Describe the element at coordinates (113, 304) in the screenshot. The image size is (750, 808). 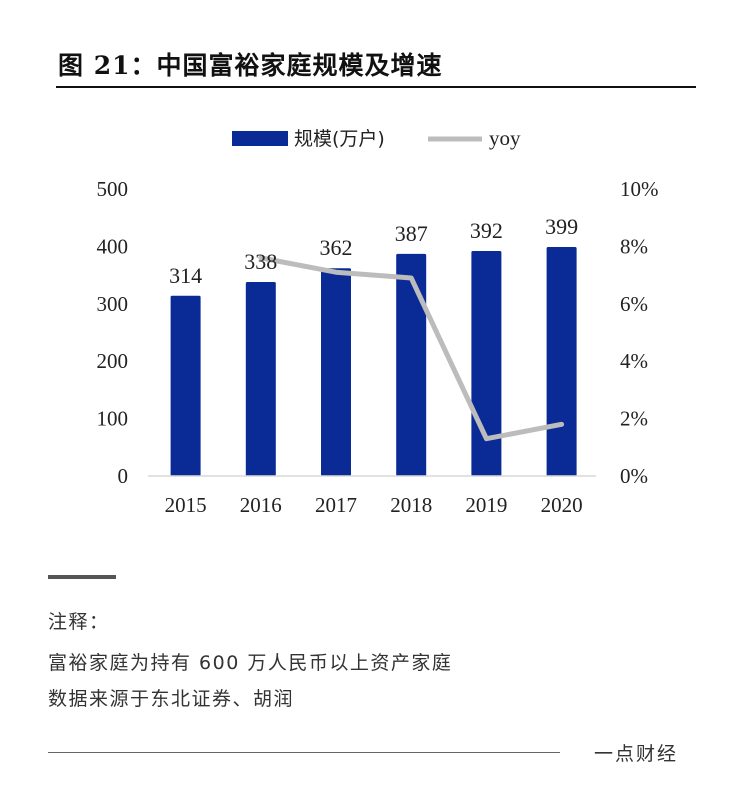
I see `left-tick-label: 300` at that location.